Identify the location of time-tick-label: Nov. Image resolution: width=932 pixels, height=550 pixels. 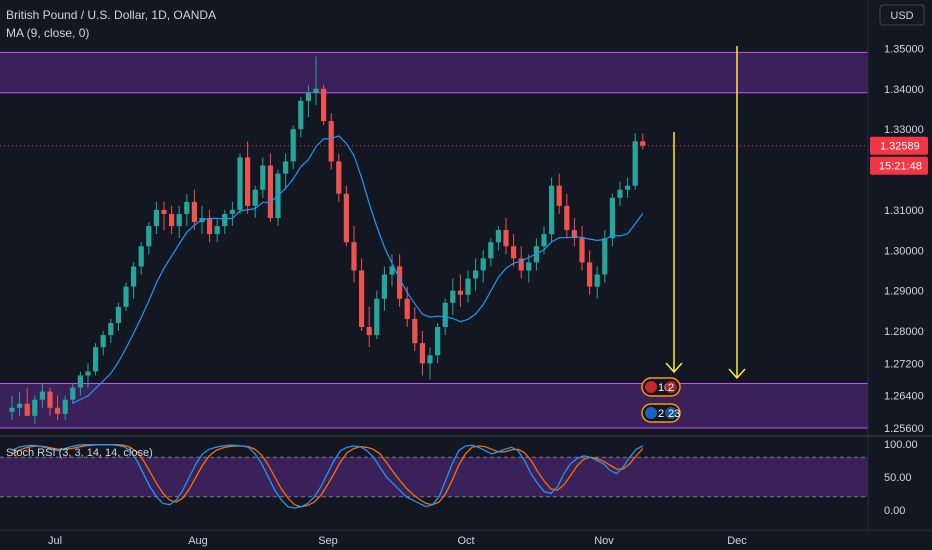
(604, 541).